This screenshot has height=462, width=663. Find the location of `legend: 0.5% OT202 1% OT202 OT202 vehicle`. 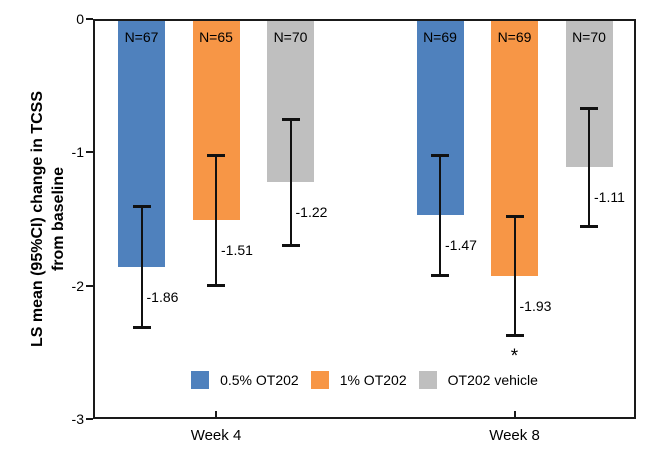

legend: 0.5% OT202 1% OT202 OT202 vehicle is located at coordinates (364, 380).